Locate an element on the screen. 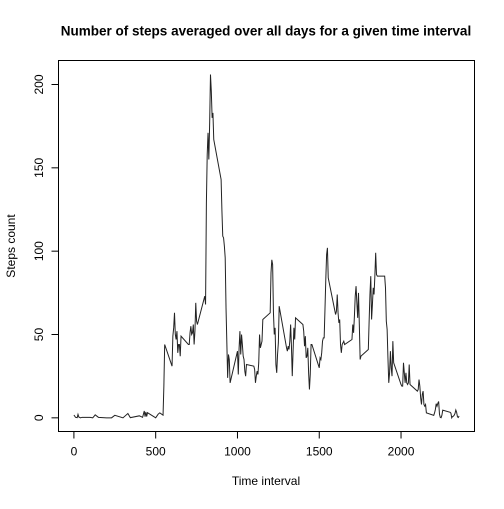 Image resolution: width=504 pixels, height=509 pixels. y-axis-label: Steps count is located at coordinates (11, 246).